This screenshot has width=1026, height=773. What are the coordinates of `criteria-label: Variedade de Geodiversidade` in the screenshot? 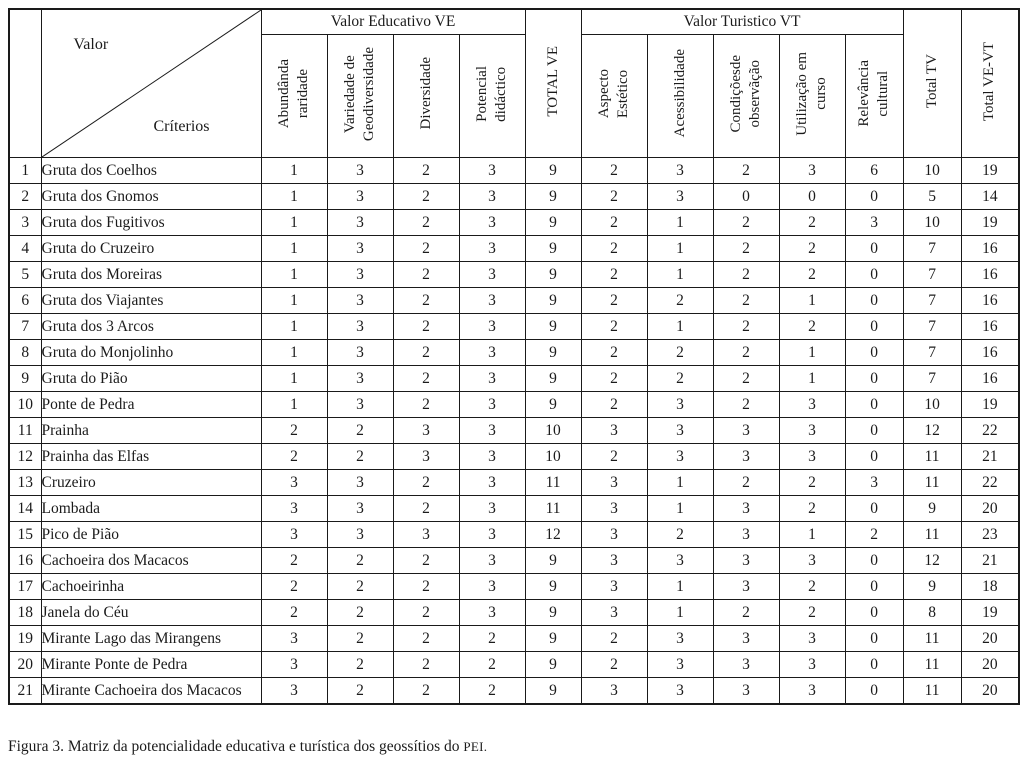 It's located at (359, 93).